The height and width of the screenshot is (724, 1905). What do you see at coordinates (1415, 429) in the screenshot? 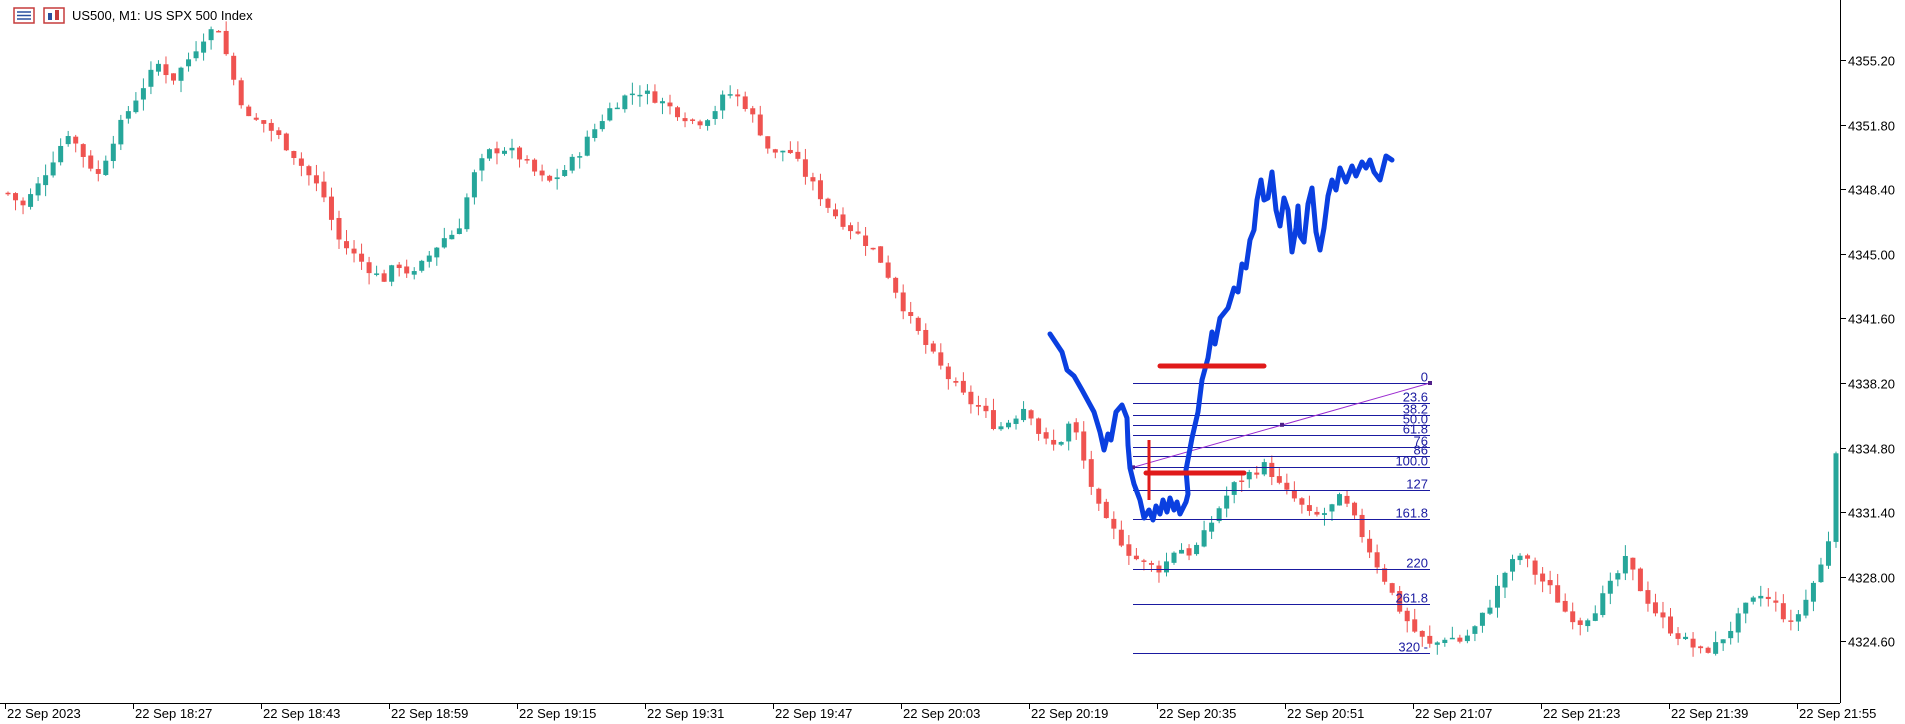
I see `fib-level-label: 61.8` at bounding box center [1415, 429].